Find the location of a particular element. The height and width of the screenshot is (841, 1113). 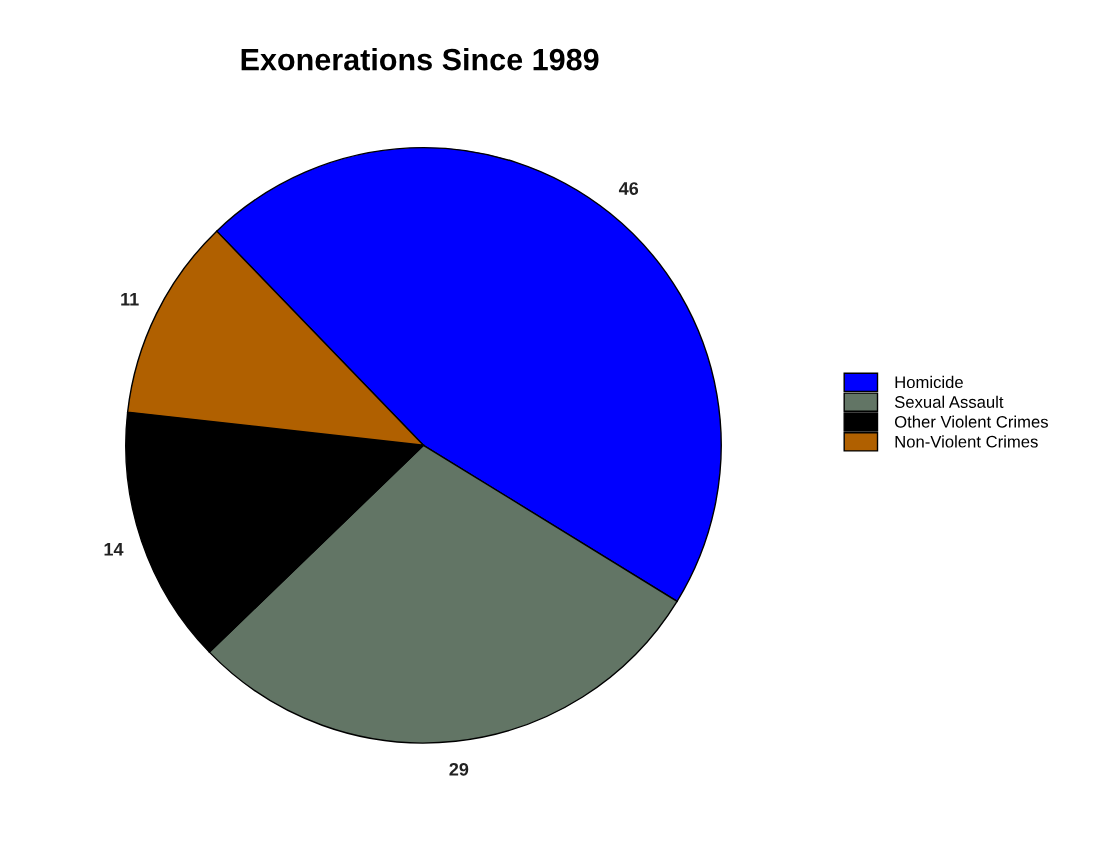

chart-title: Exonerations Since 1989 is located at coordinates (420, 59).